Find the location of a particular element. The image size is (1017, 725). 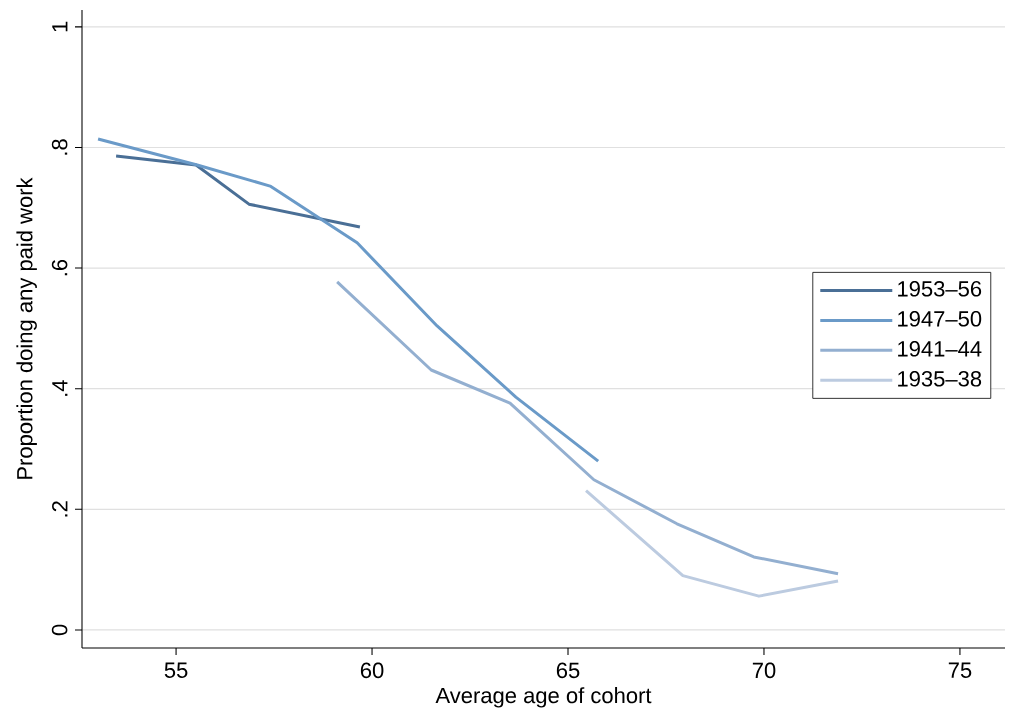

x-tick-label: 55 is located at coordinates (176, 670).